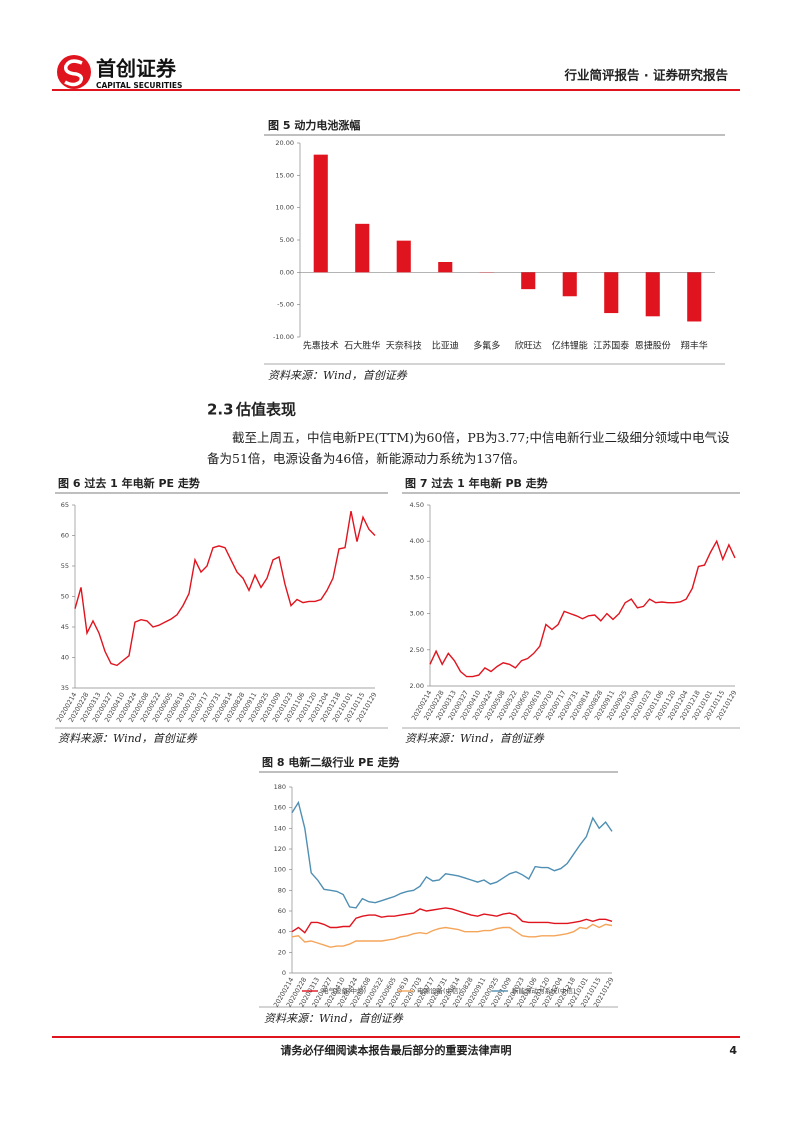 Image resolution: width=793 pixels, height=1122 pixels. I want to click on y-tick-label: 120, so click(280, 849).